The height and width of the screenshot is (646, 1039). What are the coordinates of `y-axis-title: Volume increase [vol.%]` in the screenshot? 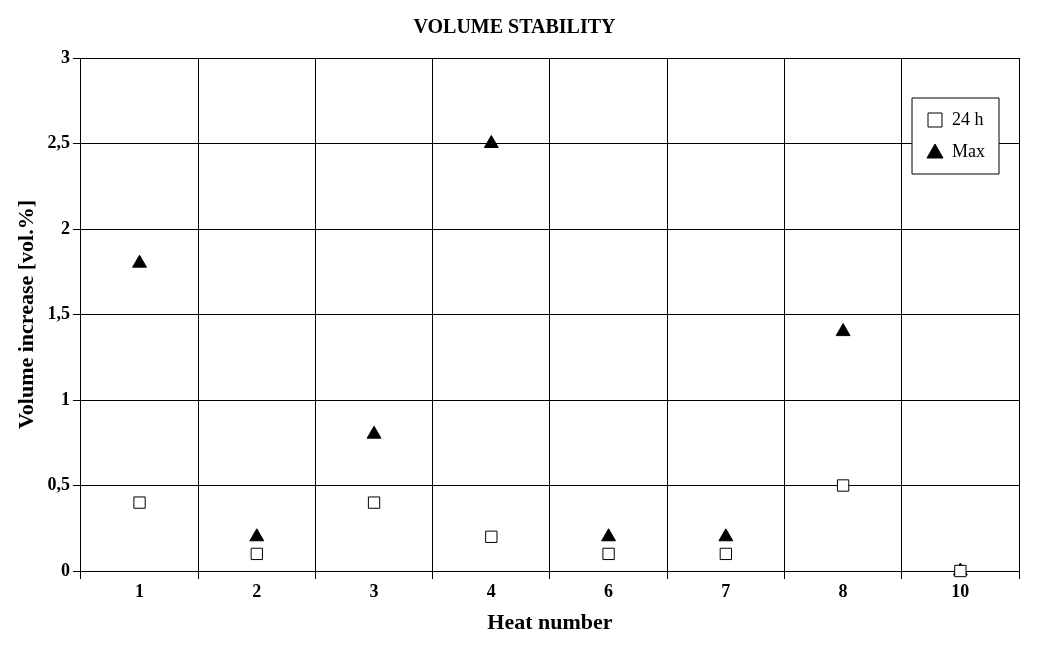 It's located at (25, 314).